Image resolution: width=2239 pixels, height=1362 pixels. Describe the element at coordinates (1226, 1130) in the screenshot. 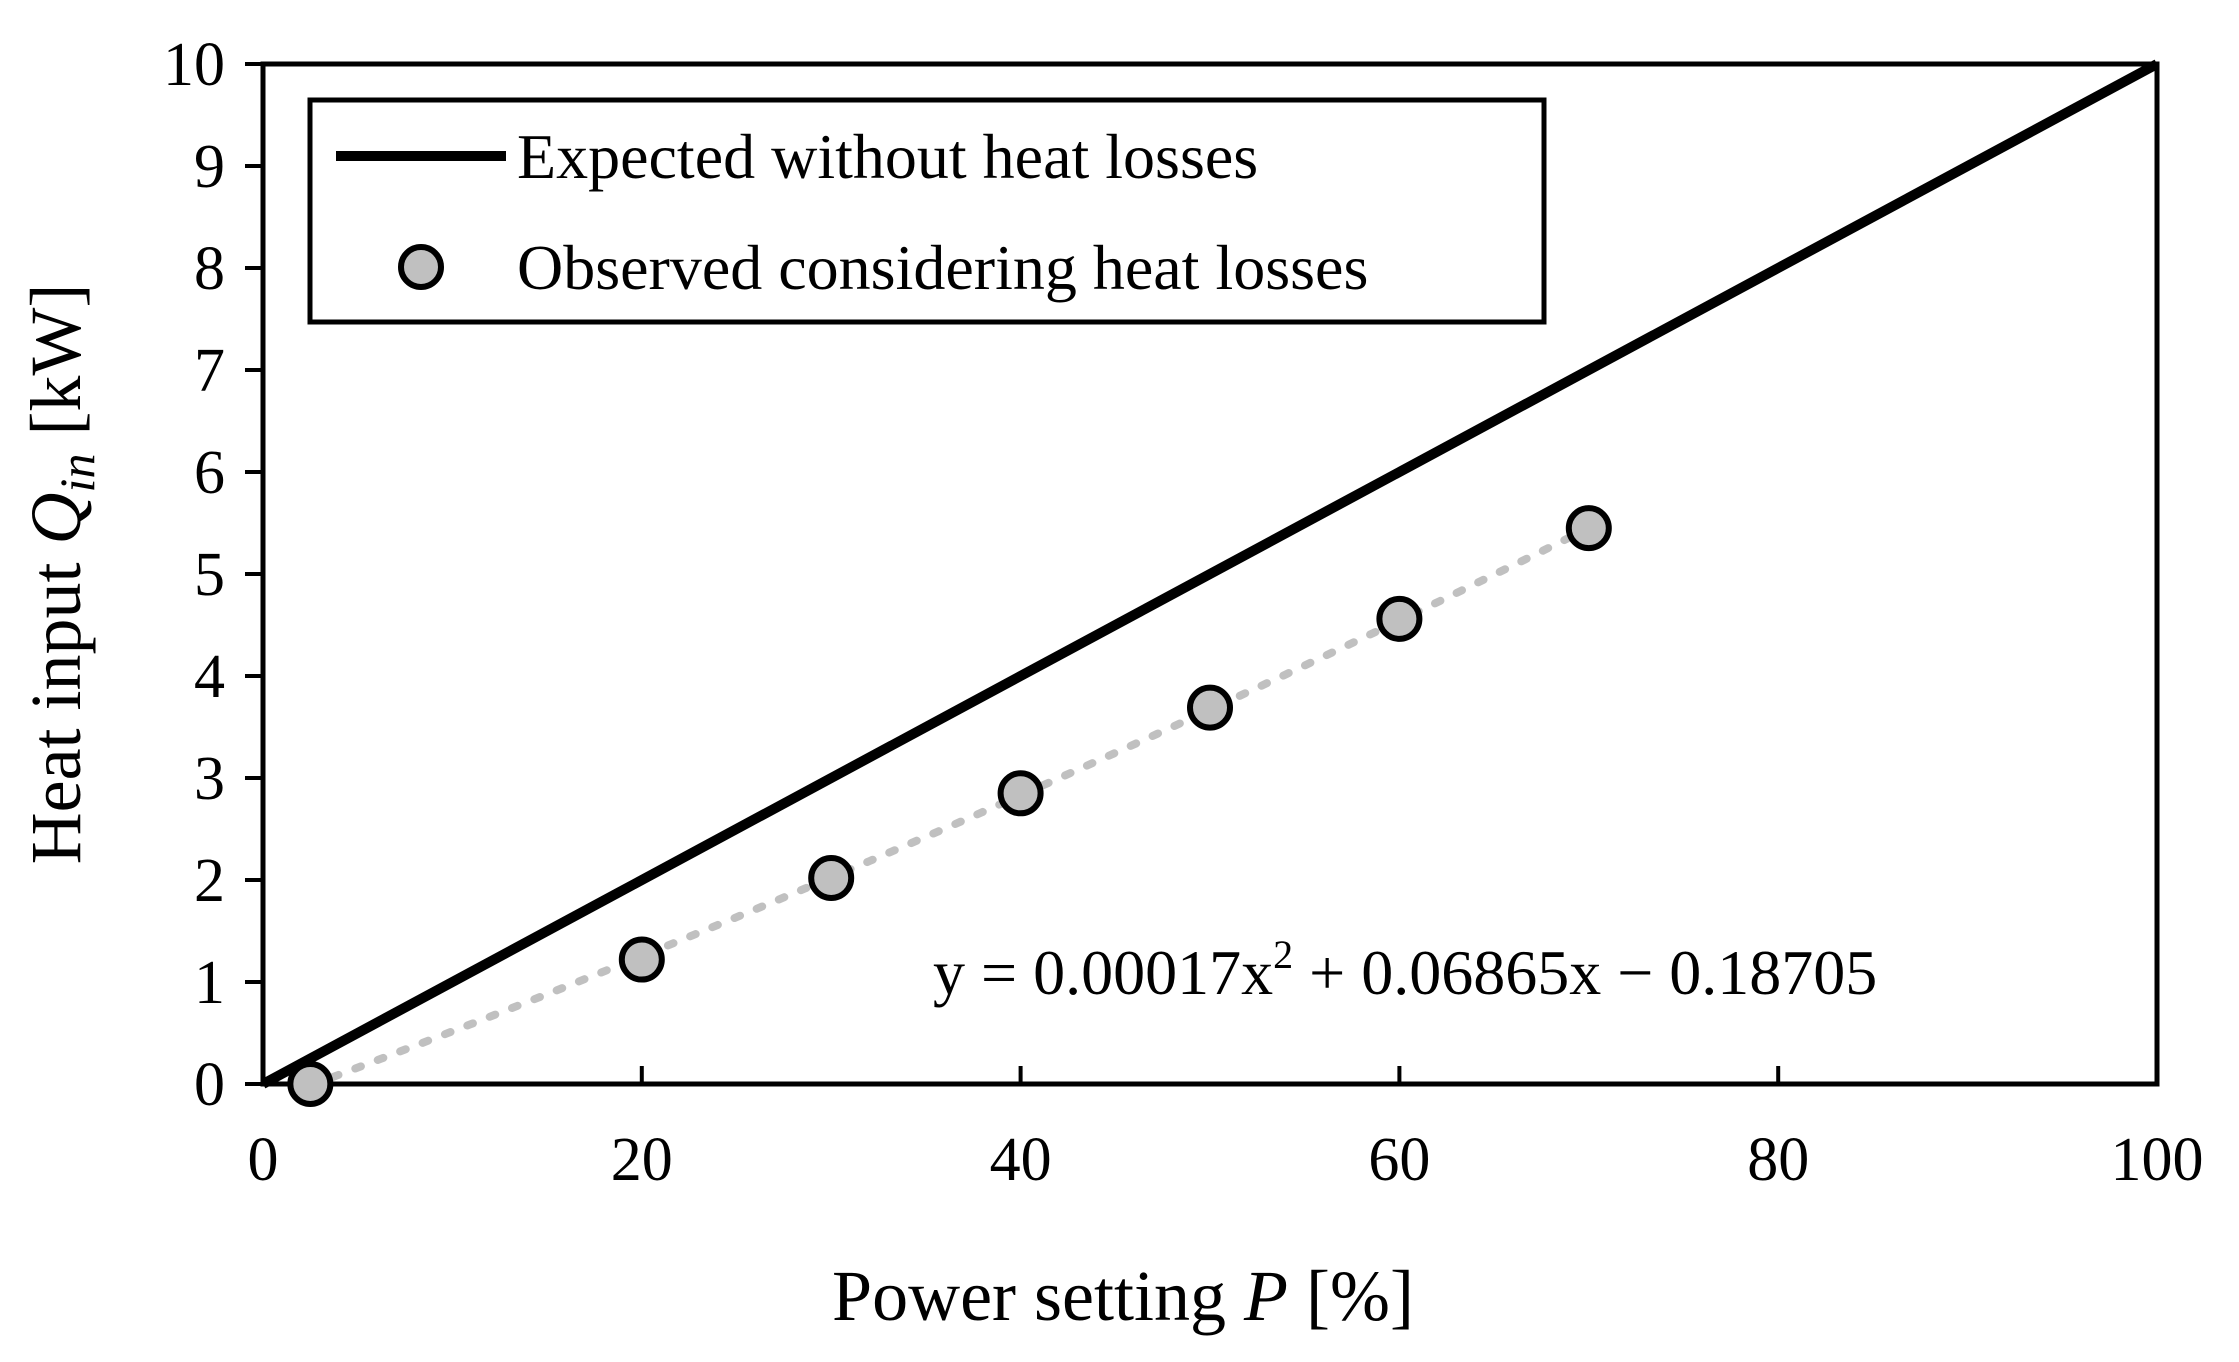

I see `x-axis: 0 20 40 60 80 100` at that location.